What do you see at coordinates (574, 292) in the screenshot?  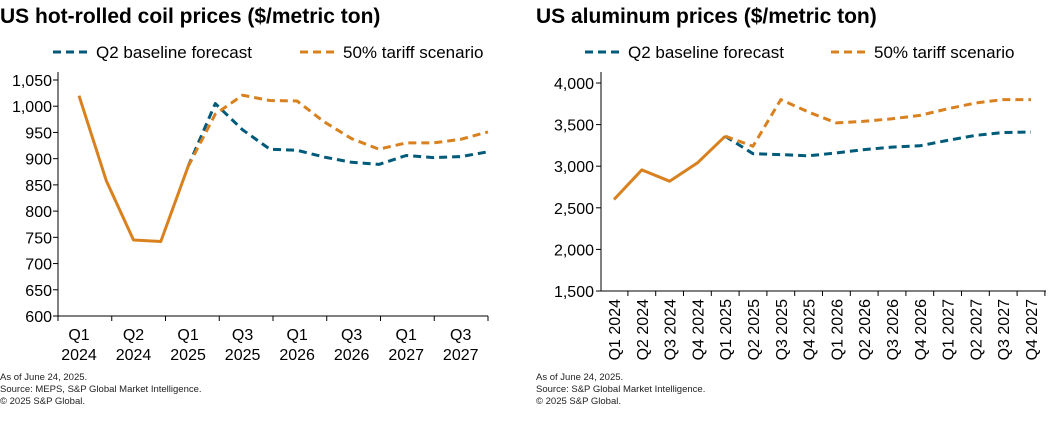 I see `aluminum-y-tick-label: 1,500` at bounding box center [574, 292].